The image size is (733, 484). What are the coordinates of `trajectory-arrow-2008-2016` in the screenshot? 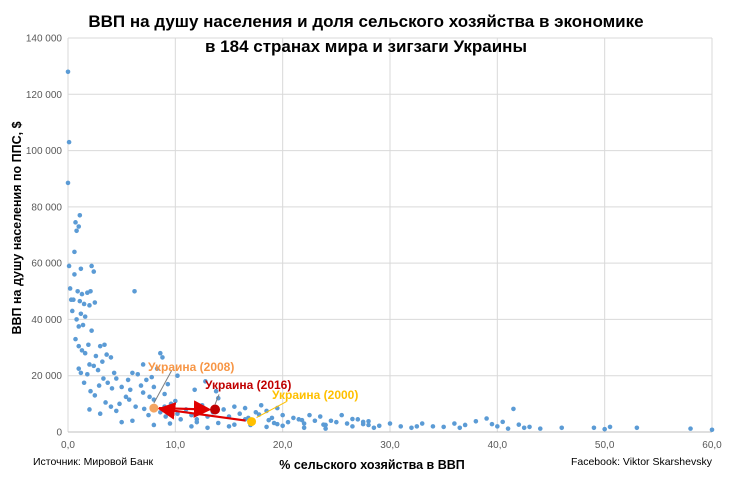 It's located at (185, 409).